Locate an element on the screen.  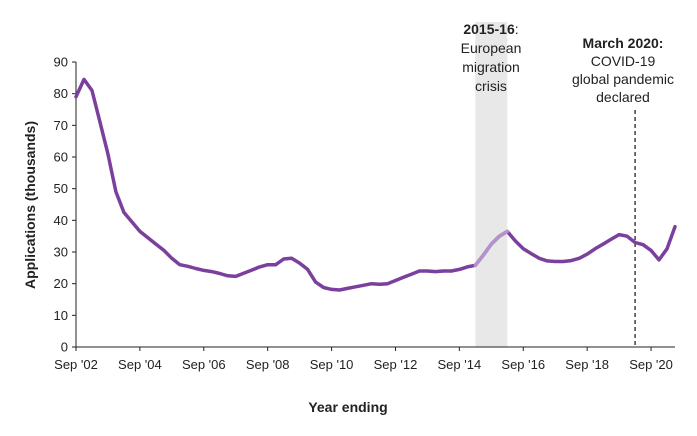
annotation-crisis-title: 2015-16 is located at coordinates (489, 29).